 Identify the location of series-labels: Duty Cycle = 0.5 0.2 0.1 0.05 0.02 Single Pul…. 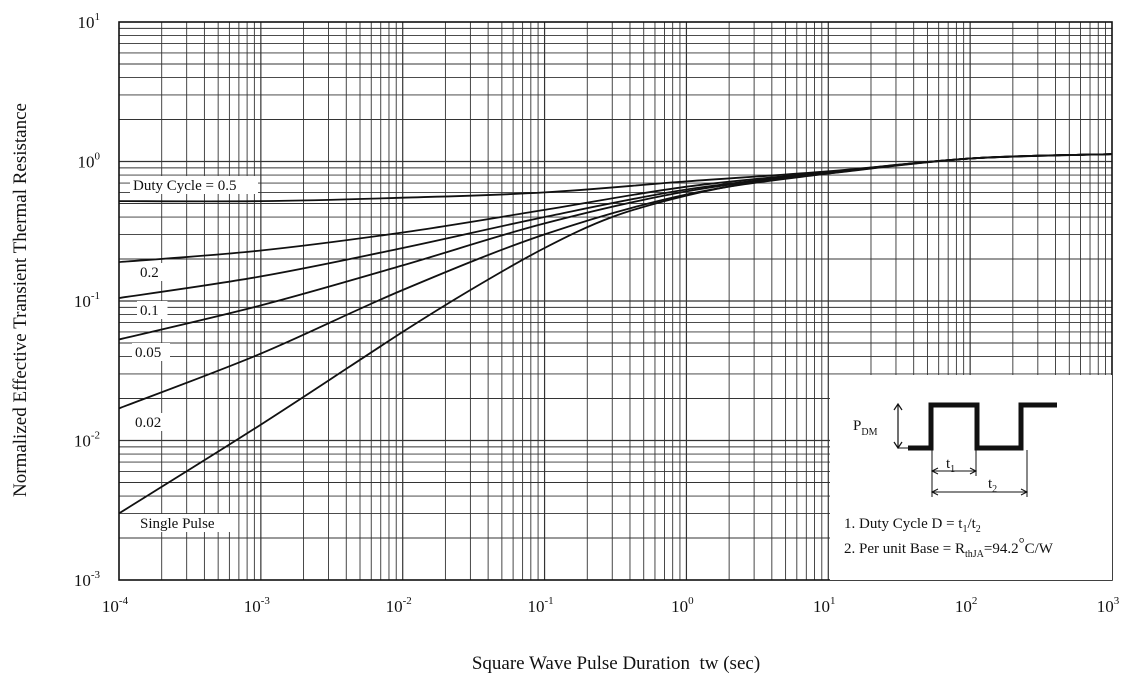
(194, 354).